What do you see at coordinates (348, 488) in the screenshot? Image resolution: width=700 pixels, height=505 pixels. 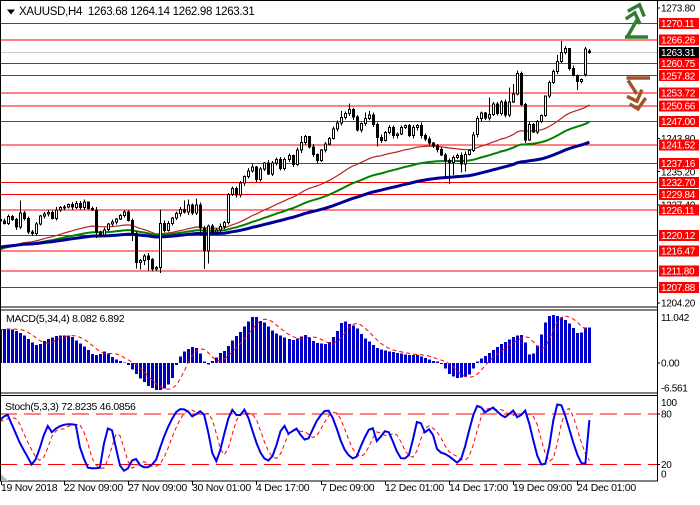 I see `svg-text: 7 Dec 09:00` at bounding box center [348, 488].